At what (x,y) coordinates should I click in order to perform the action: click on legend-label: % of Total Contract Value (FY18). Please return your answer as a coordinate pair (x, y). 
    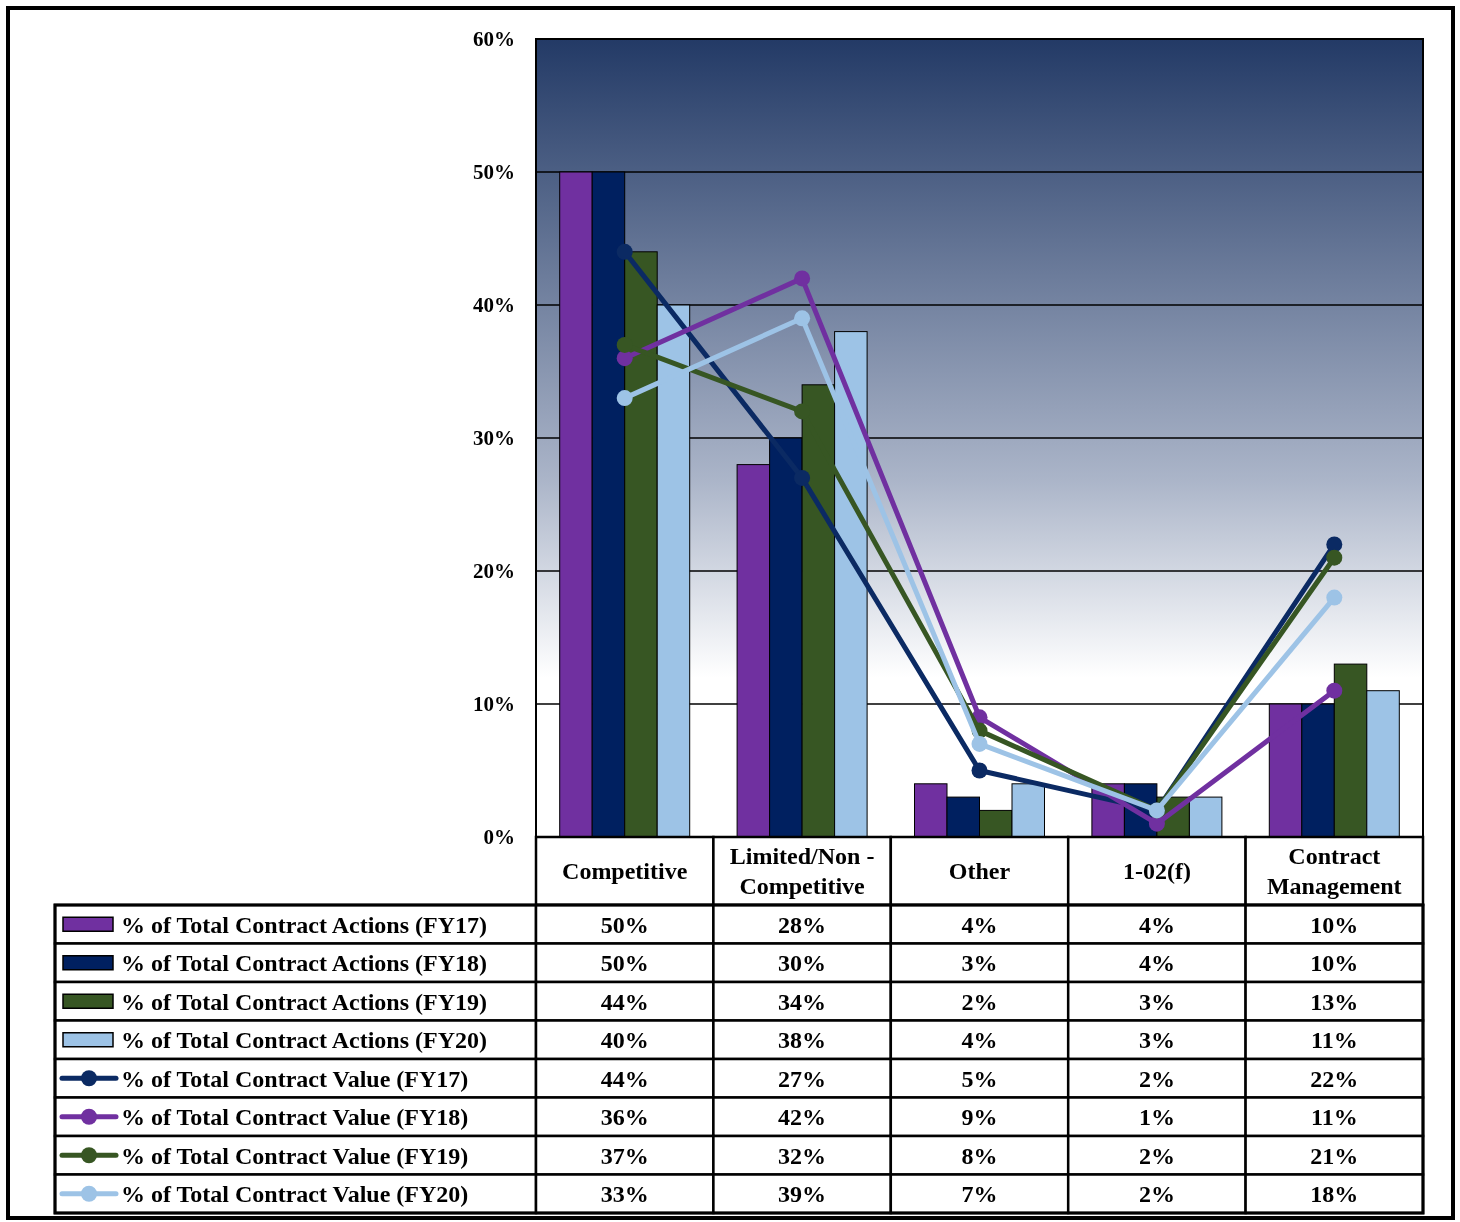
    Looking at the image, I should click on (295, 1117).